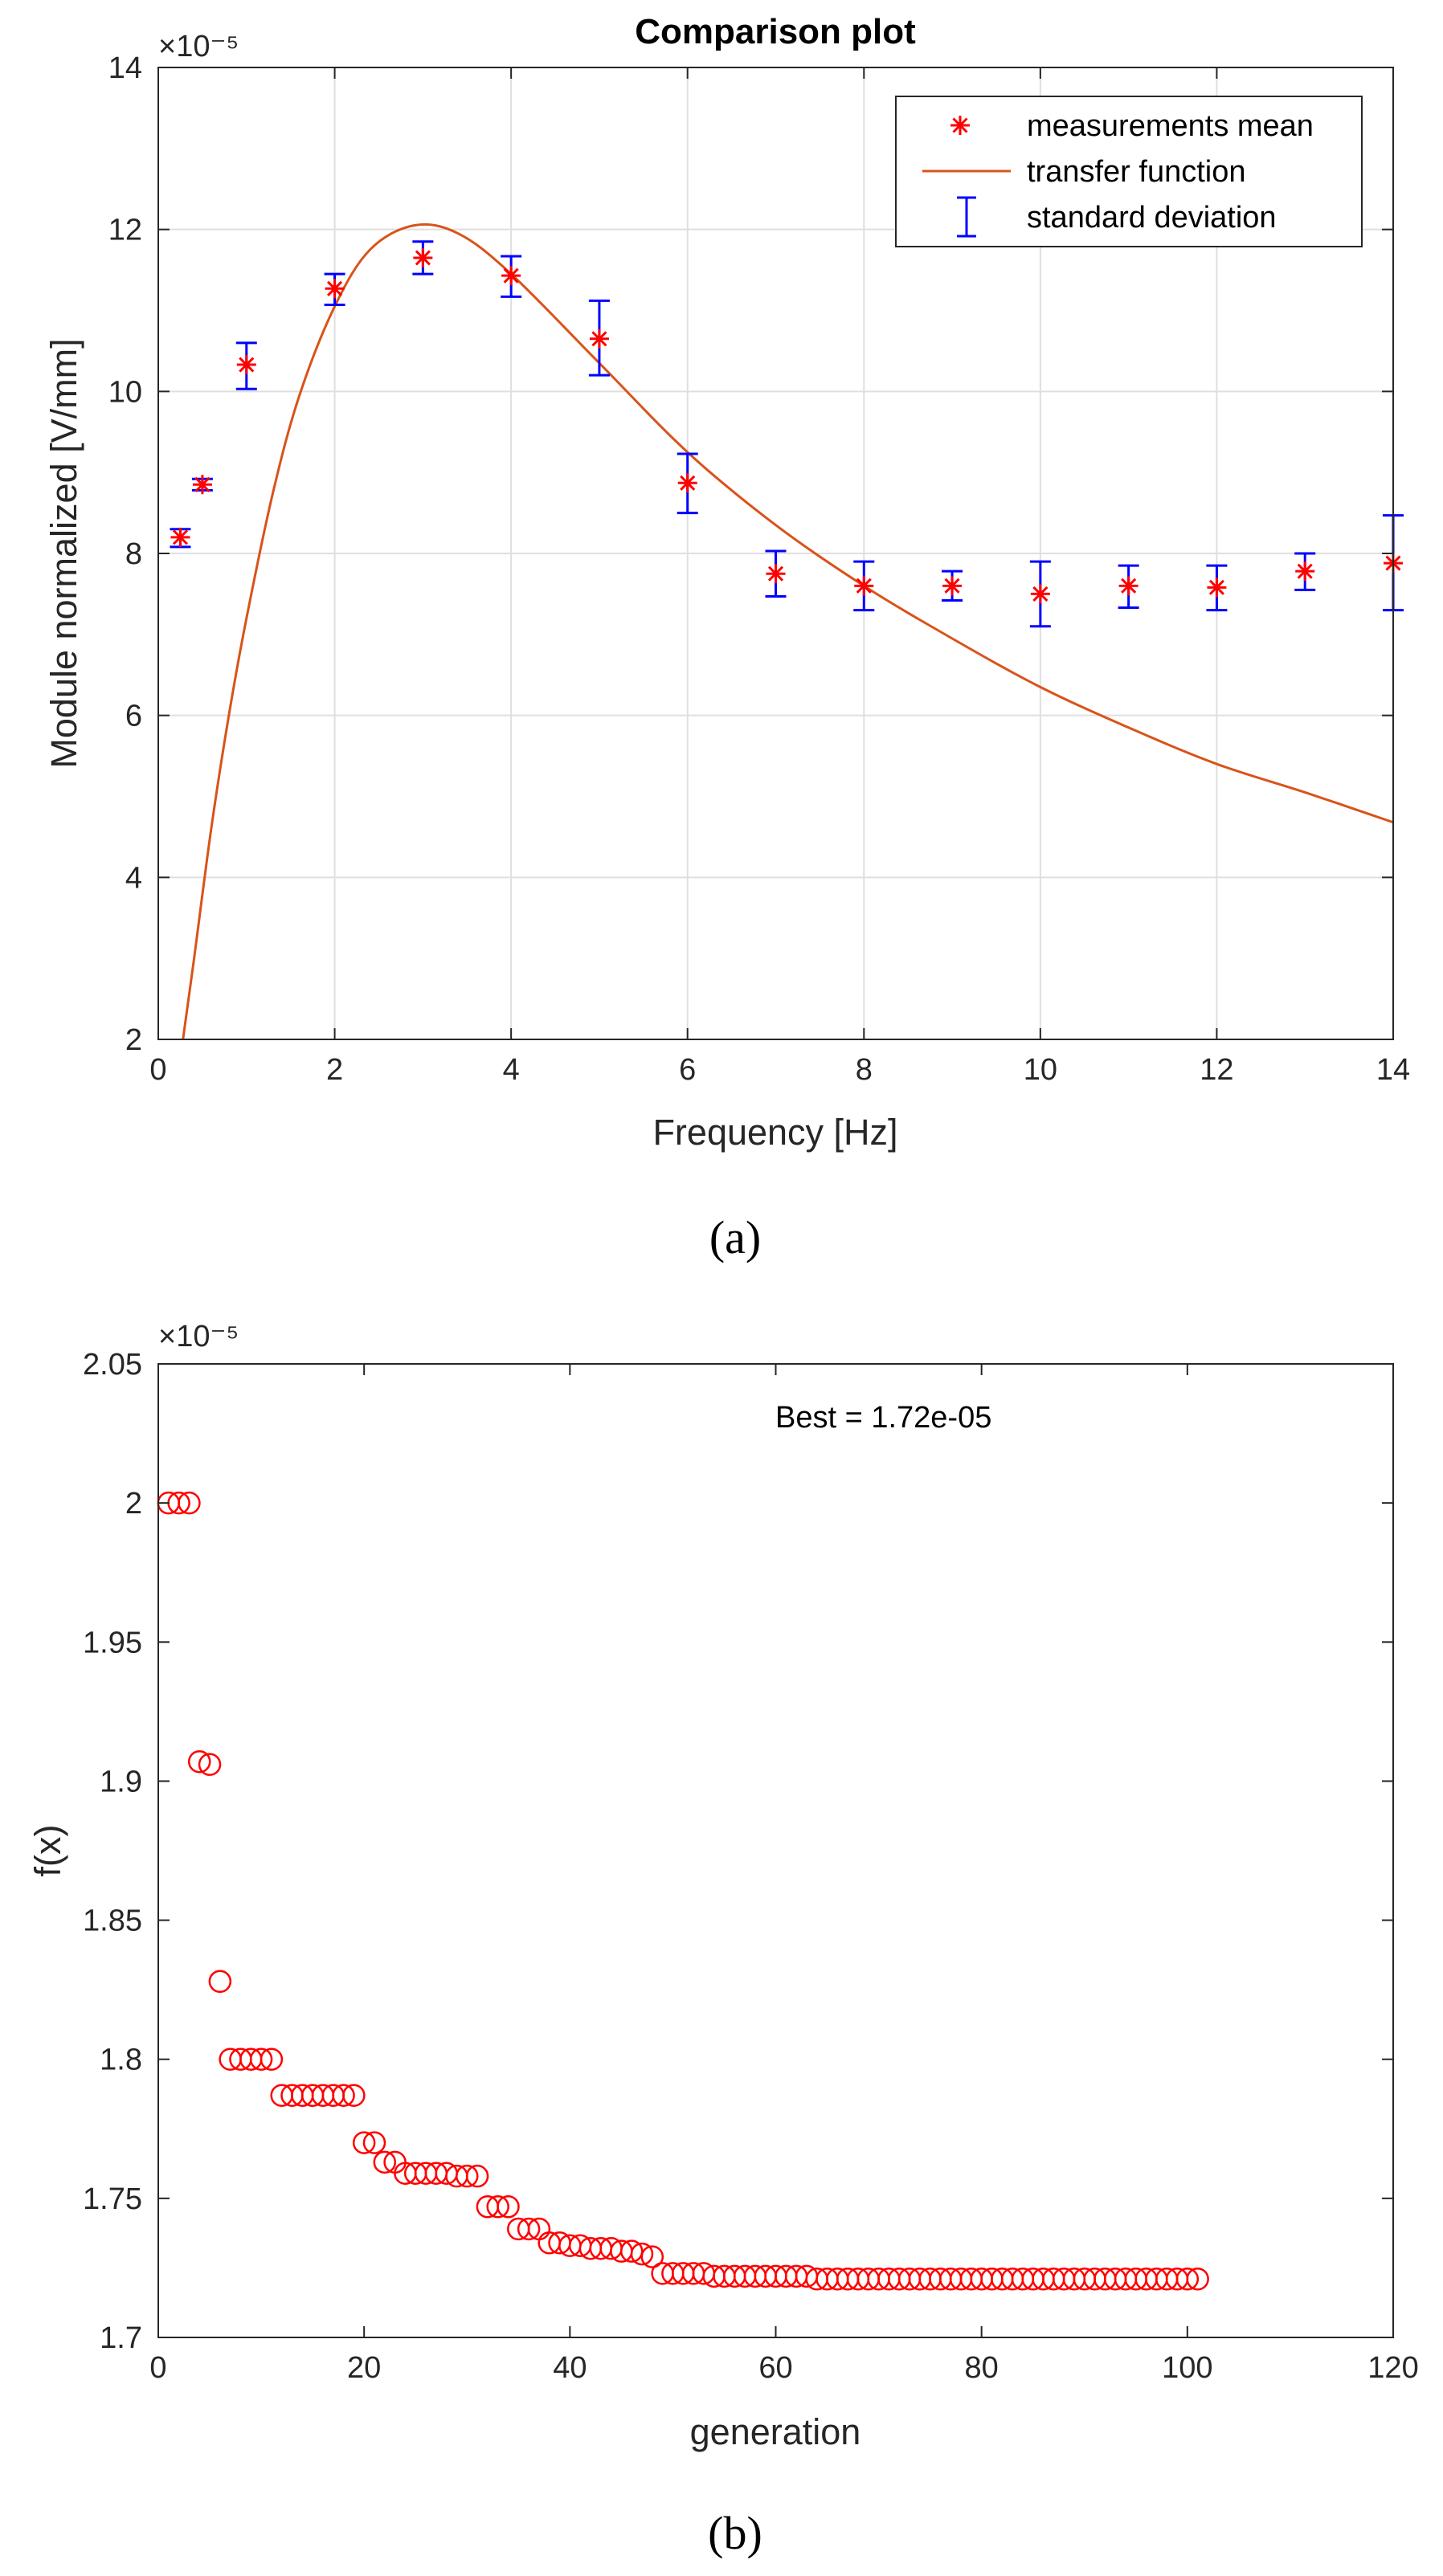 The height and width of the screenshot is (2576, 1443). Describe the element at coordinates (570, 2368) in the screenshot. I see `x-tick-label: 40` at that location.